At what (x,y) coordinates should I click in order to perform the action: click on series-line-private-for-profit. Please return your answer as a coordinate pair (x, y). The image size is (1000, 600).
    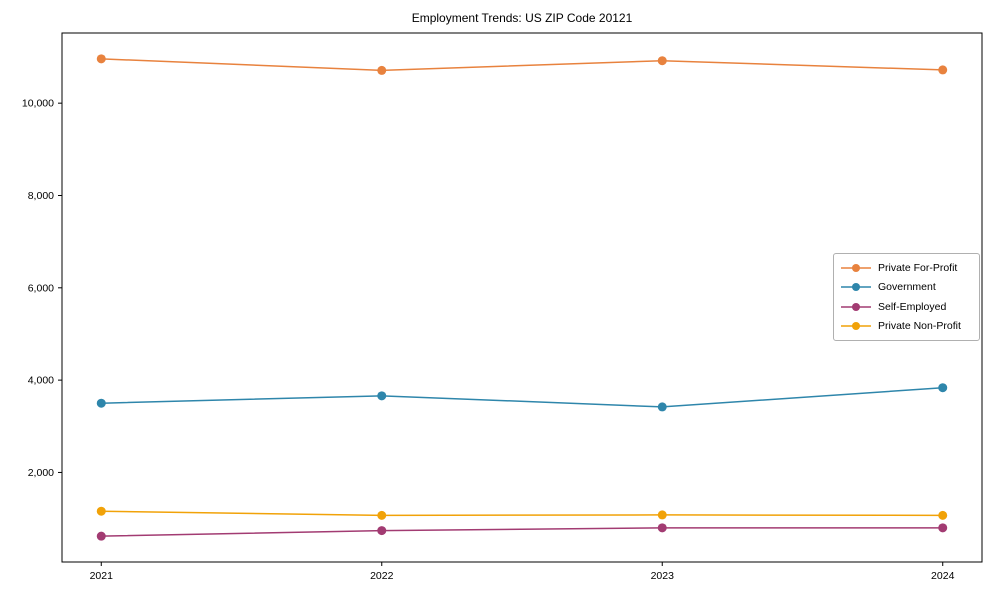
    Looking at the image, I should click on (522, 65).